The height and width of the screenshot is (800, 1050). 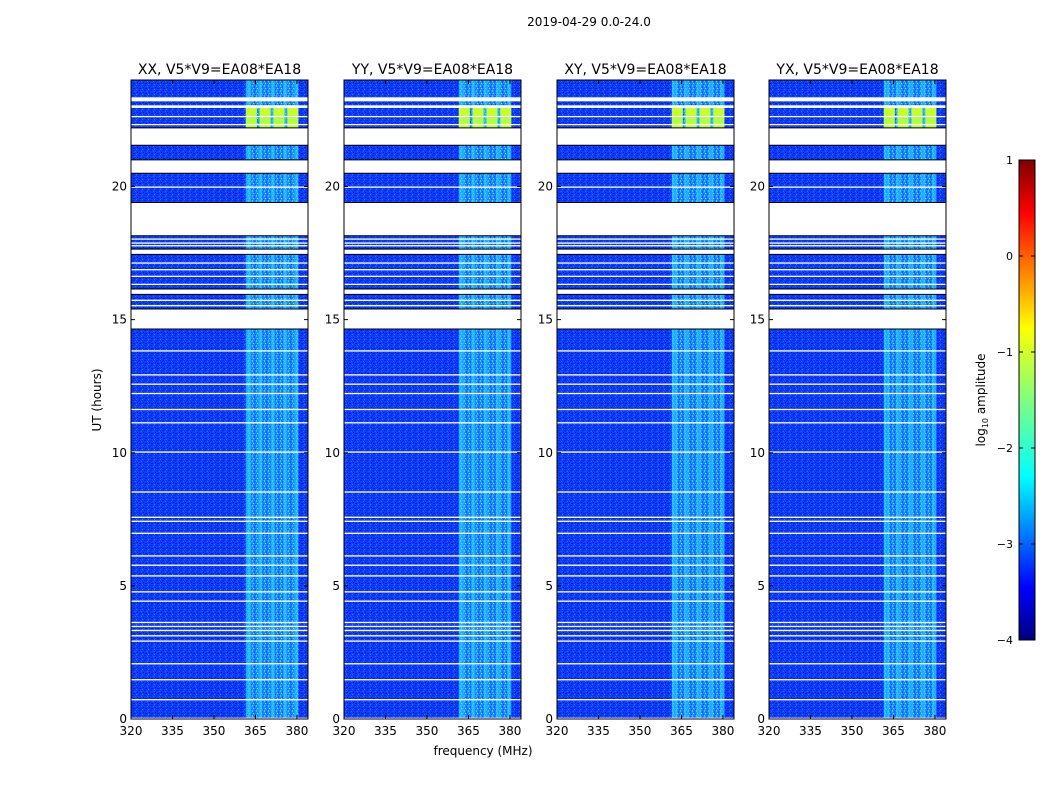 What do you see at coordinates (1005, 544) in the screenshot?
I see `colorbar-tick-label: −3` at bounding box center [1005, 544].